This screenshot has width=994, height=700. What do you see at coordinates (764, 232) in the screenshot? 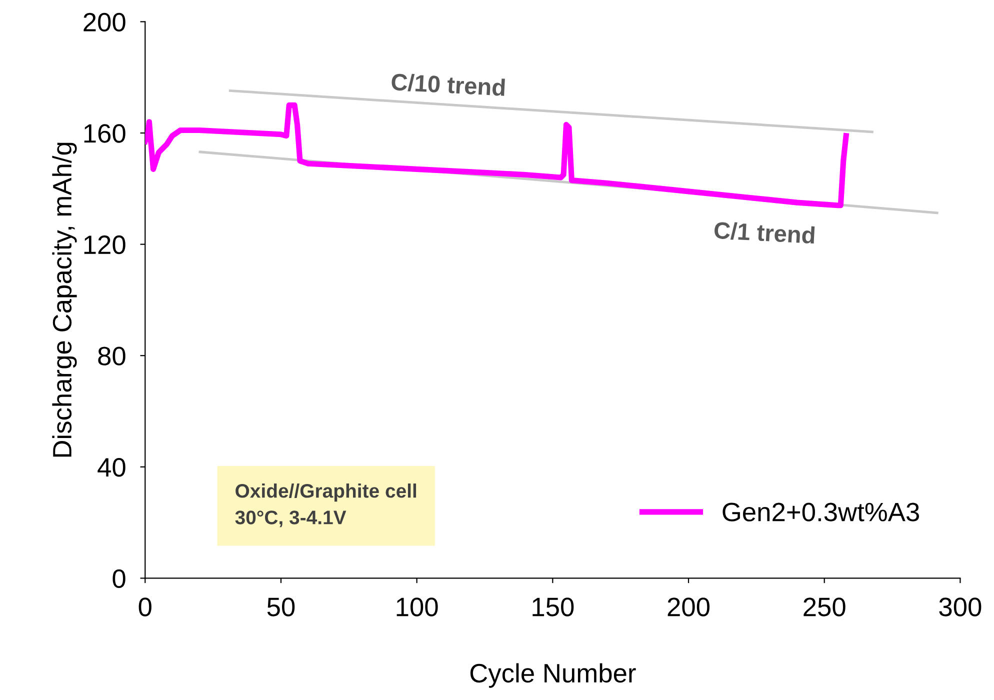
I see `annotation: C/1 trend` at bounding box center [764, 232].